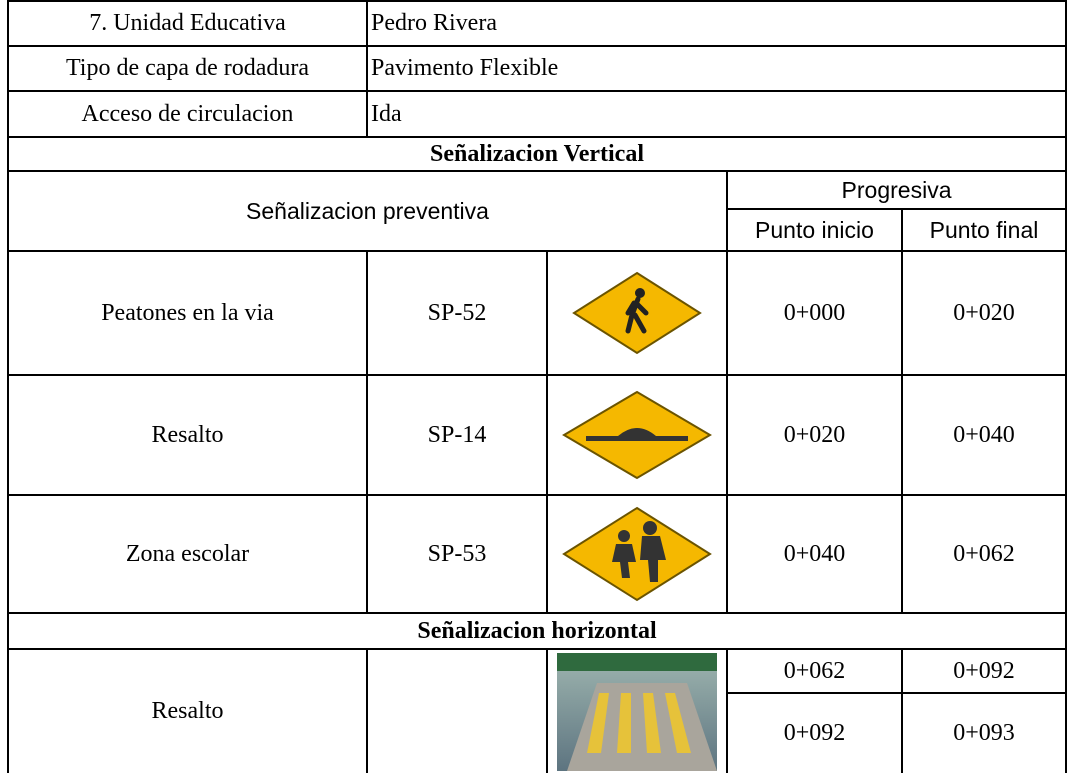 This screenshot has width=1071, height=773. I want to click on info-row: Acceso de circulacion Ida, so click(537, 114).